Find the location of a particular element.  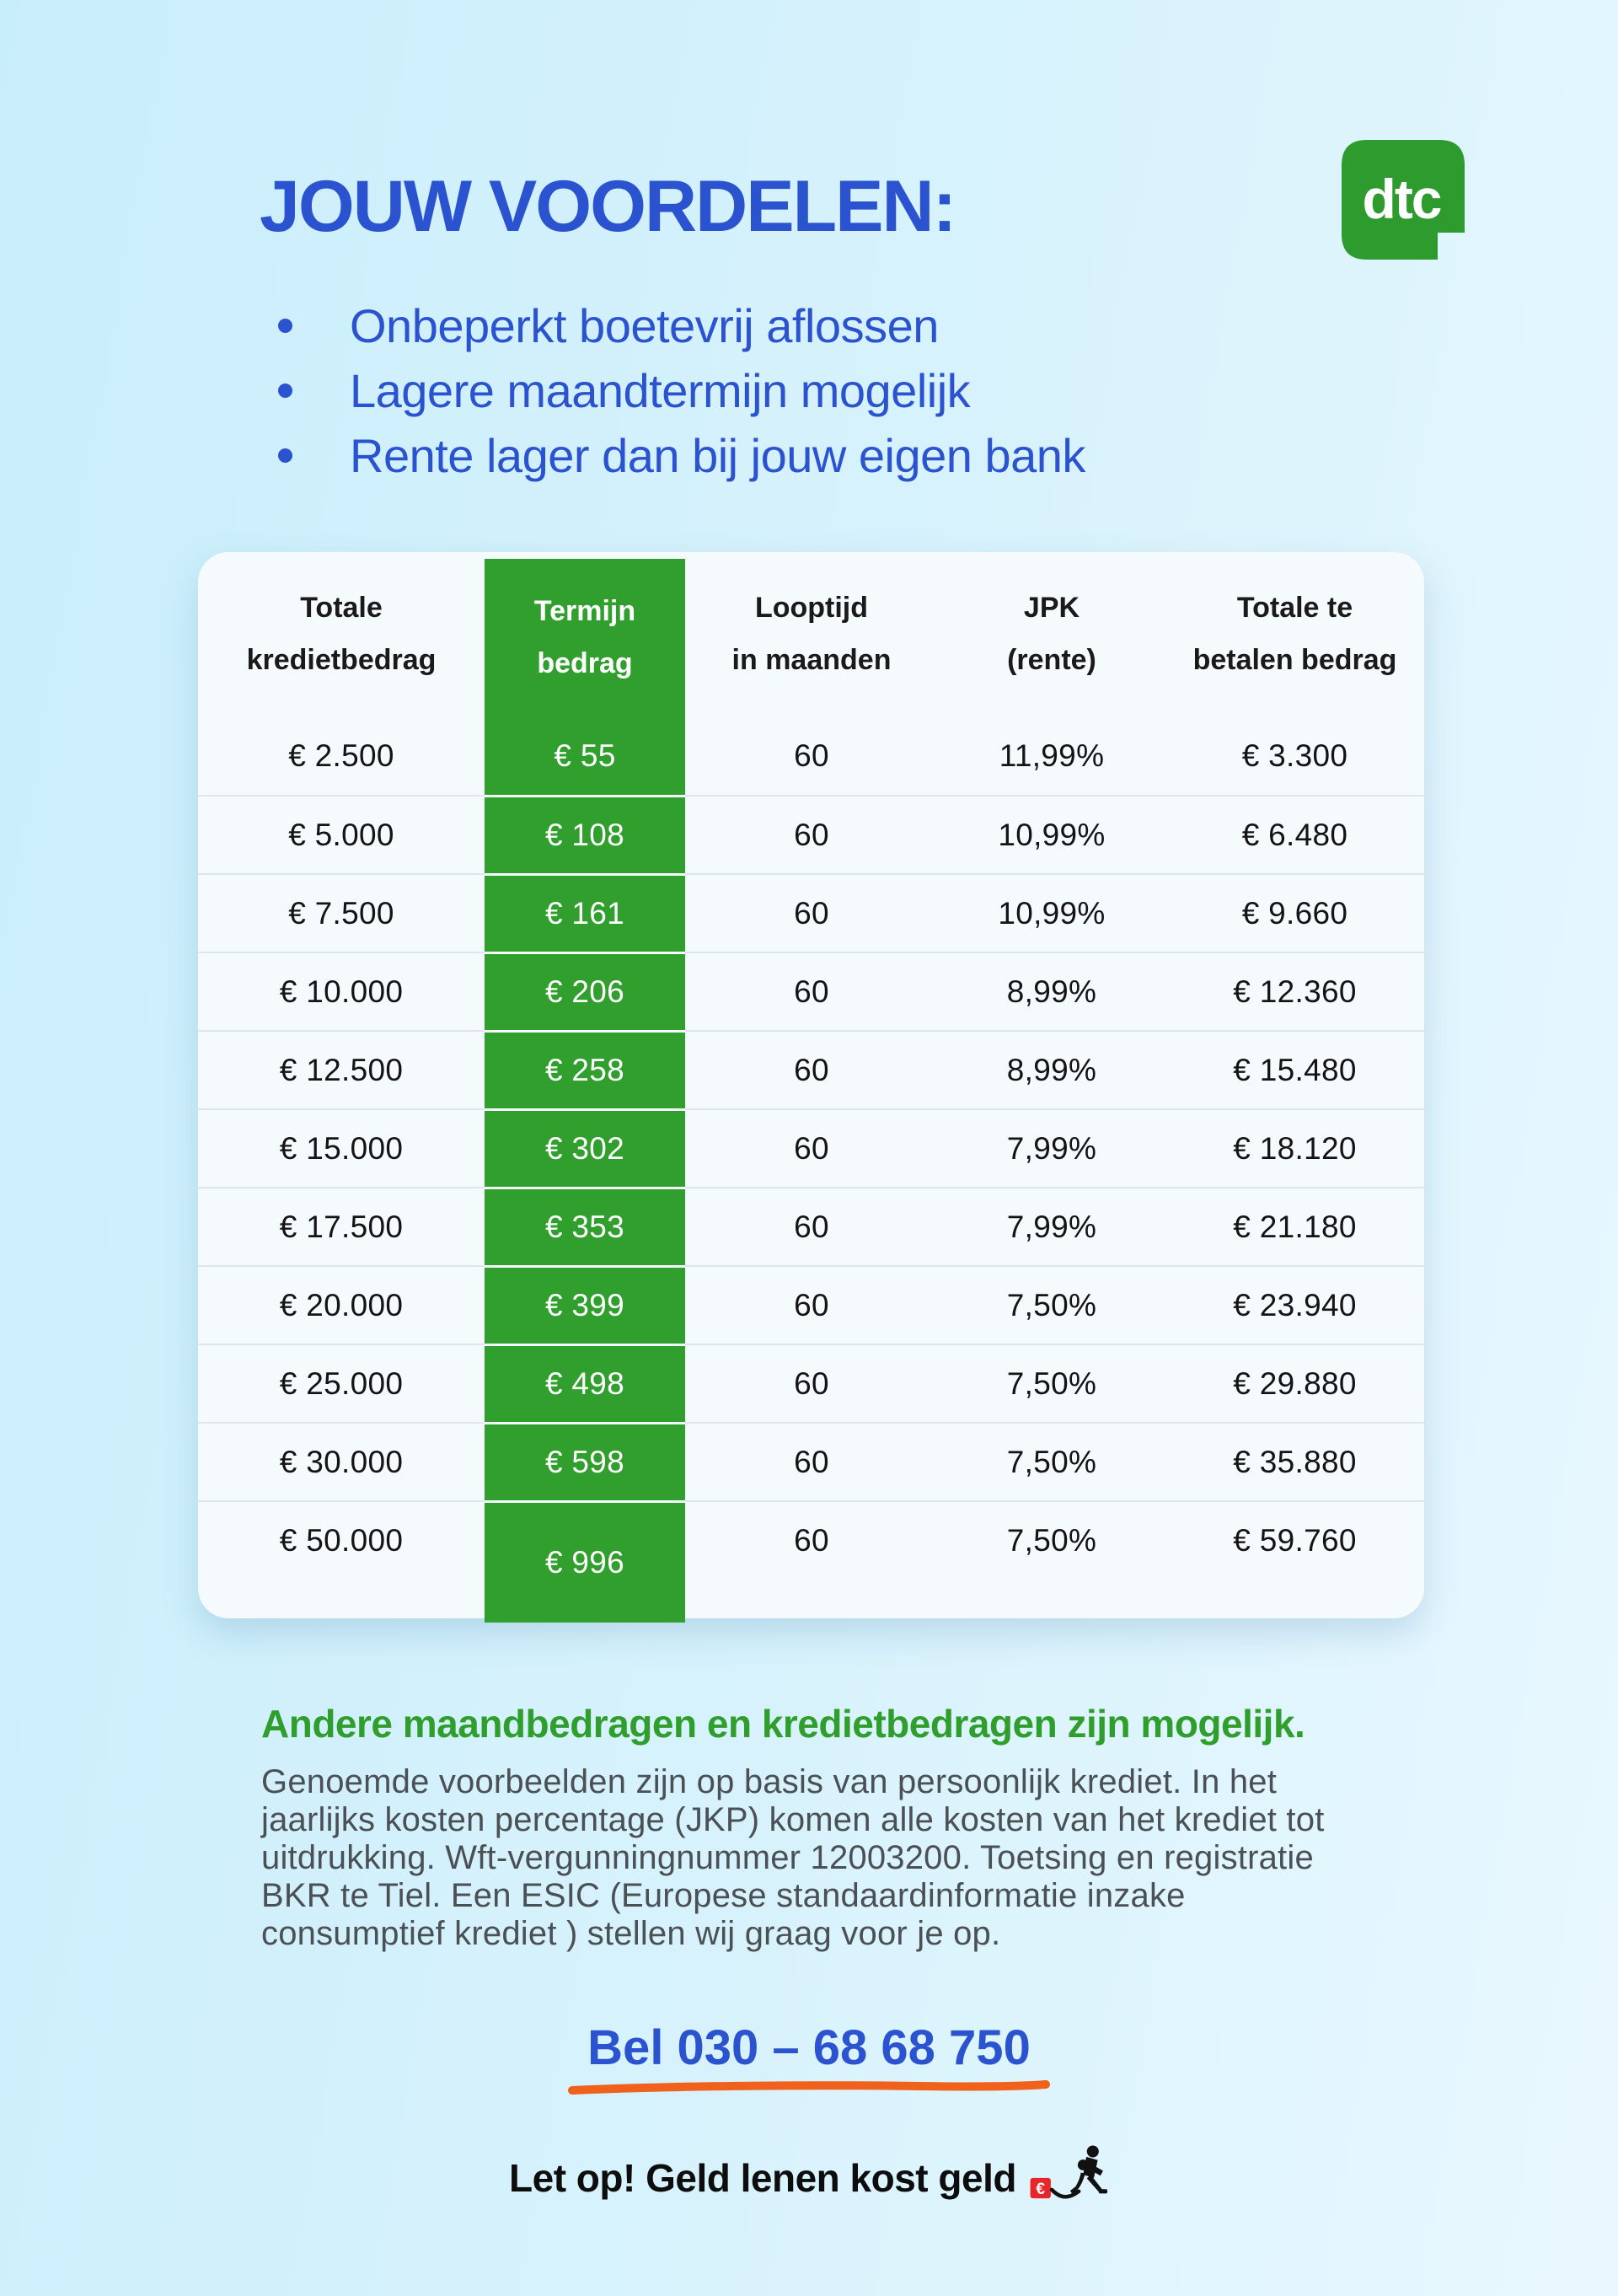

list-item: Rente lager dan bij jouw eigen bank is located at coordinates (681, 455).